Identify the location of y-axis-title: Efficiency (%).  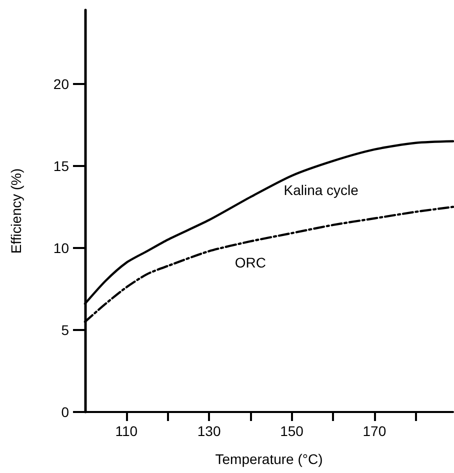
(16, 211).